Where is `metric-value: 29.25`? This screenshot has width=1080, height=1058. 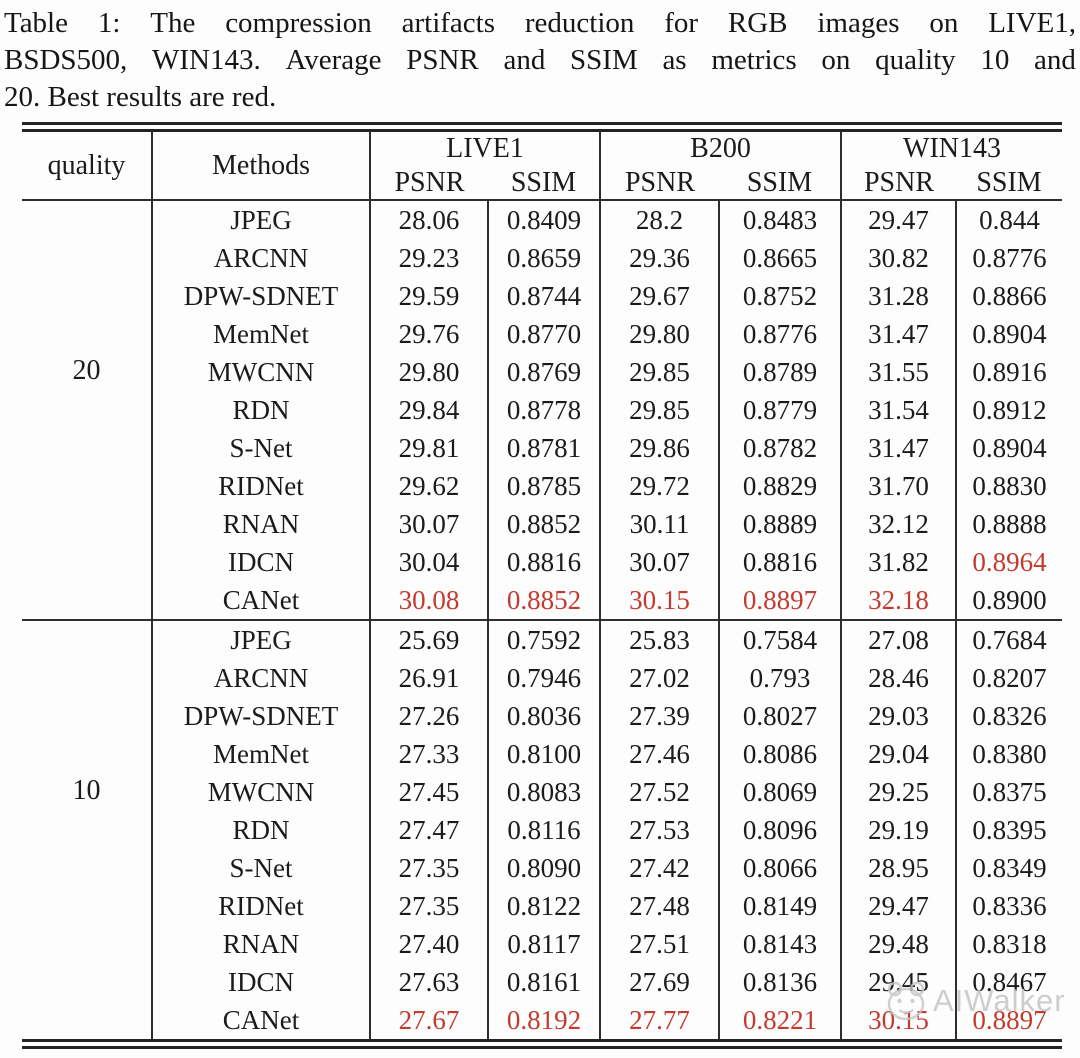
metric-value: 29.25 is located at coordinates (898, 792).